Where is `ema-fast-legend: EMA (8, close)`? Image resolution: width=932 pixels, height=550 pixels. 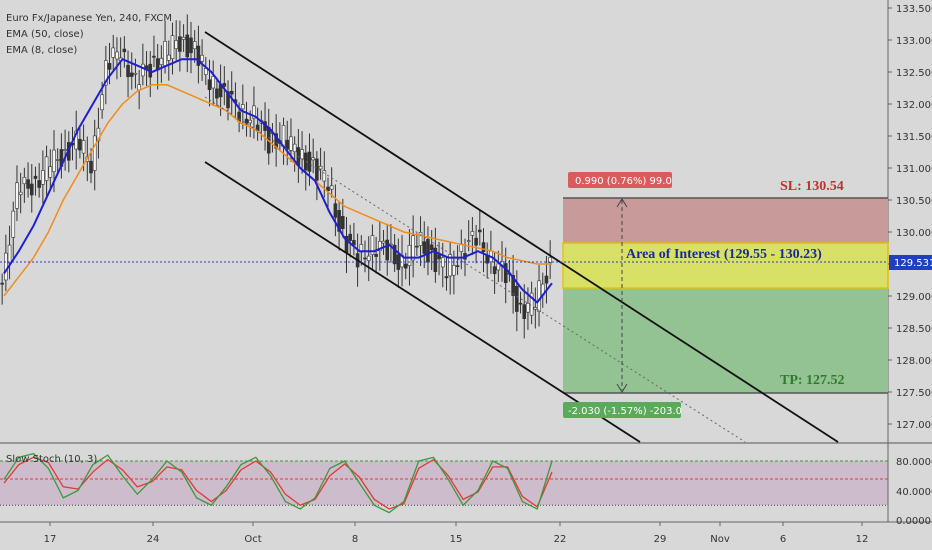
ema-fast-legend: EMA (8, close) is located at coordinates (41, 50).